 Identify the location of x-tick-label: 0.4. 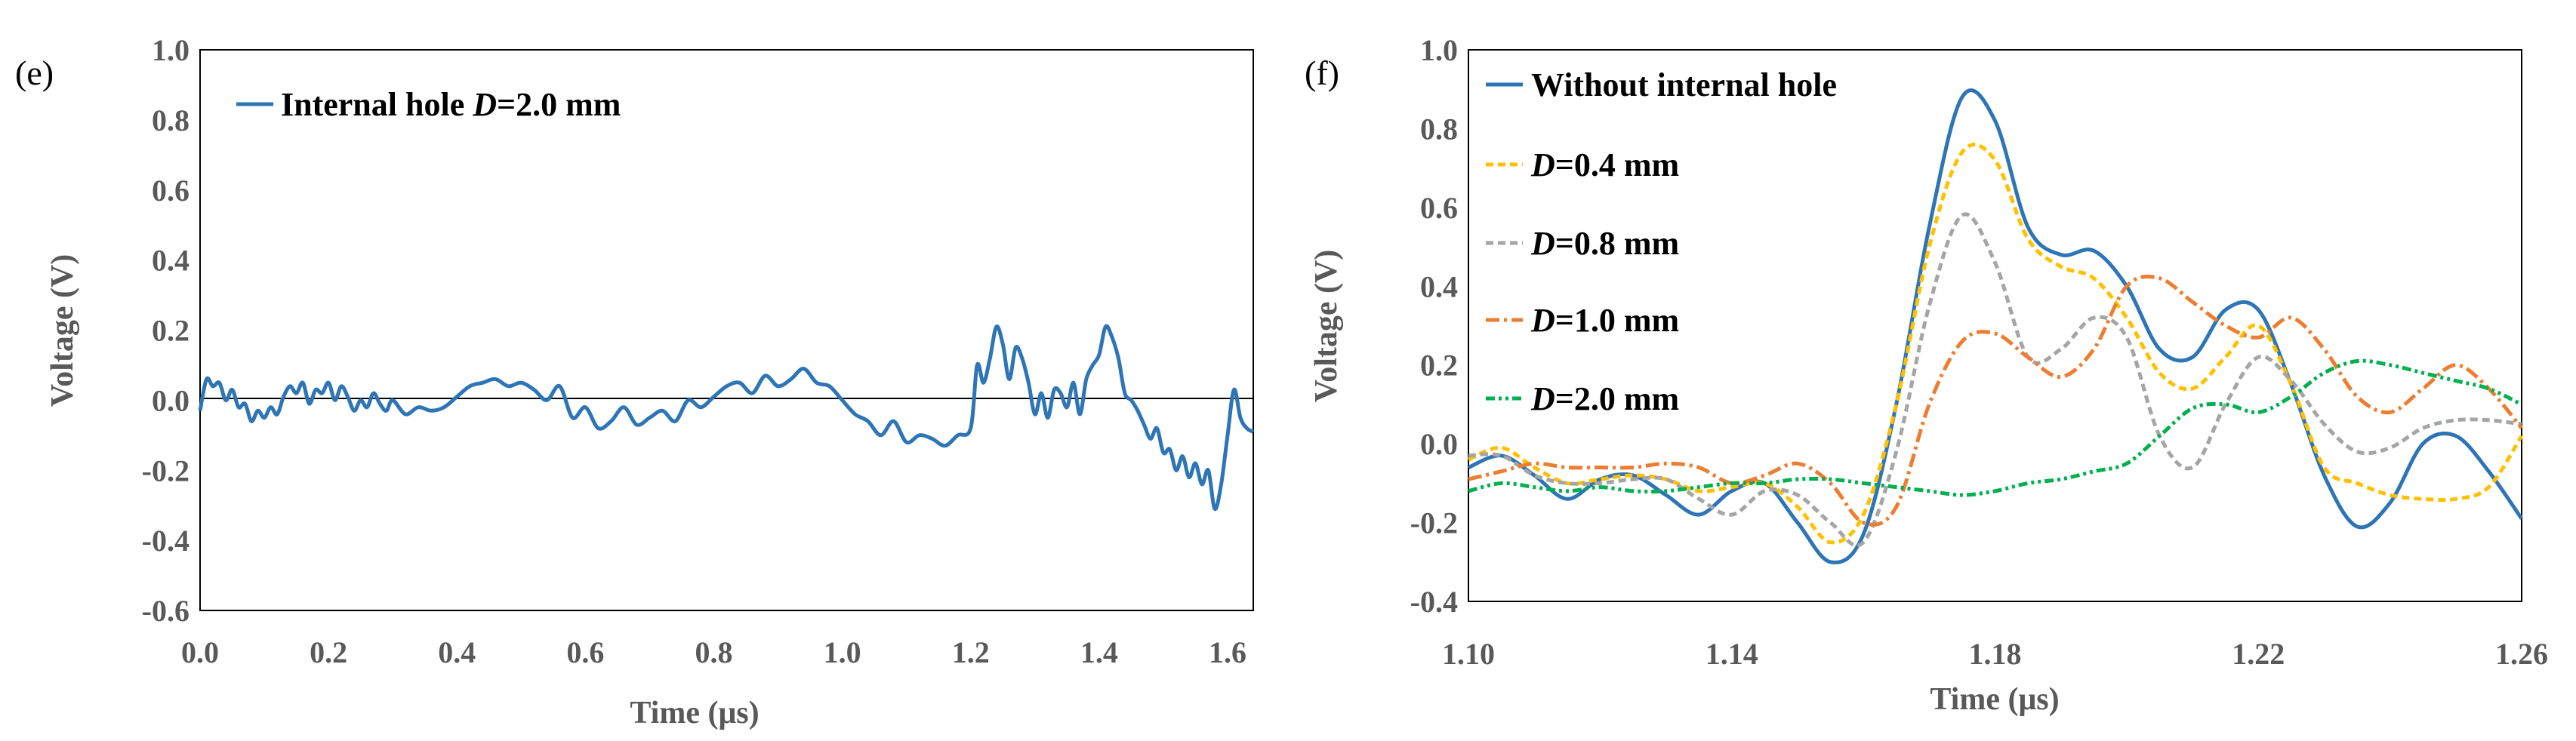
(457, 652).